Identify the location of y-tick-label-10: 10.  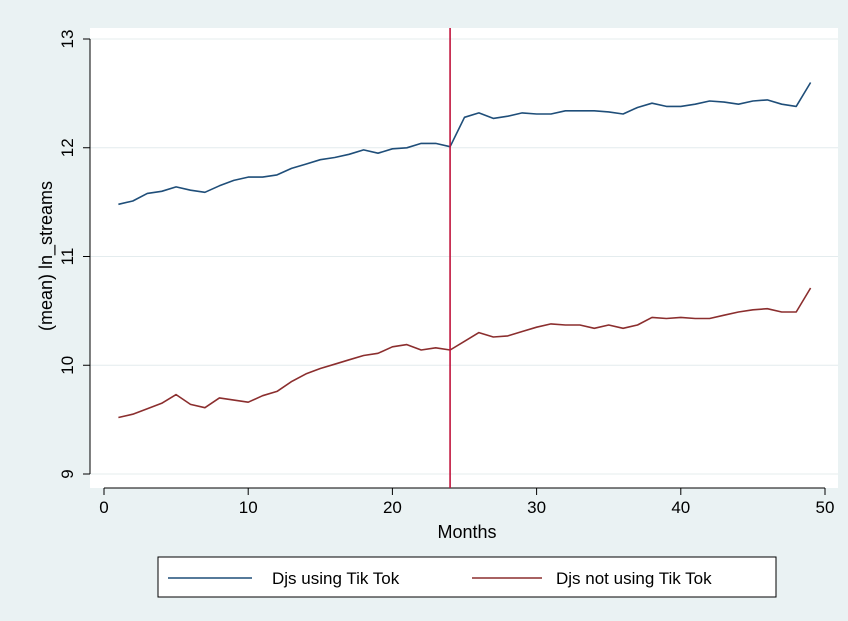
(67, 365).